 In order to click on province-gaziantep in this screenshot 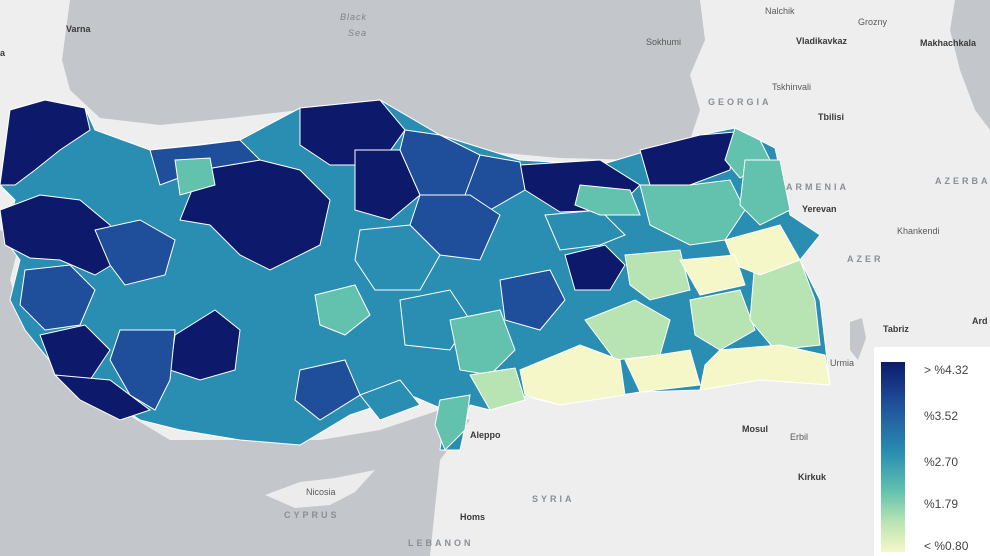, I will do `click(482, 342)`.